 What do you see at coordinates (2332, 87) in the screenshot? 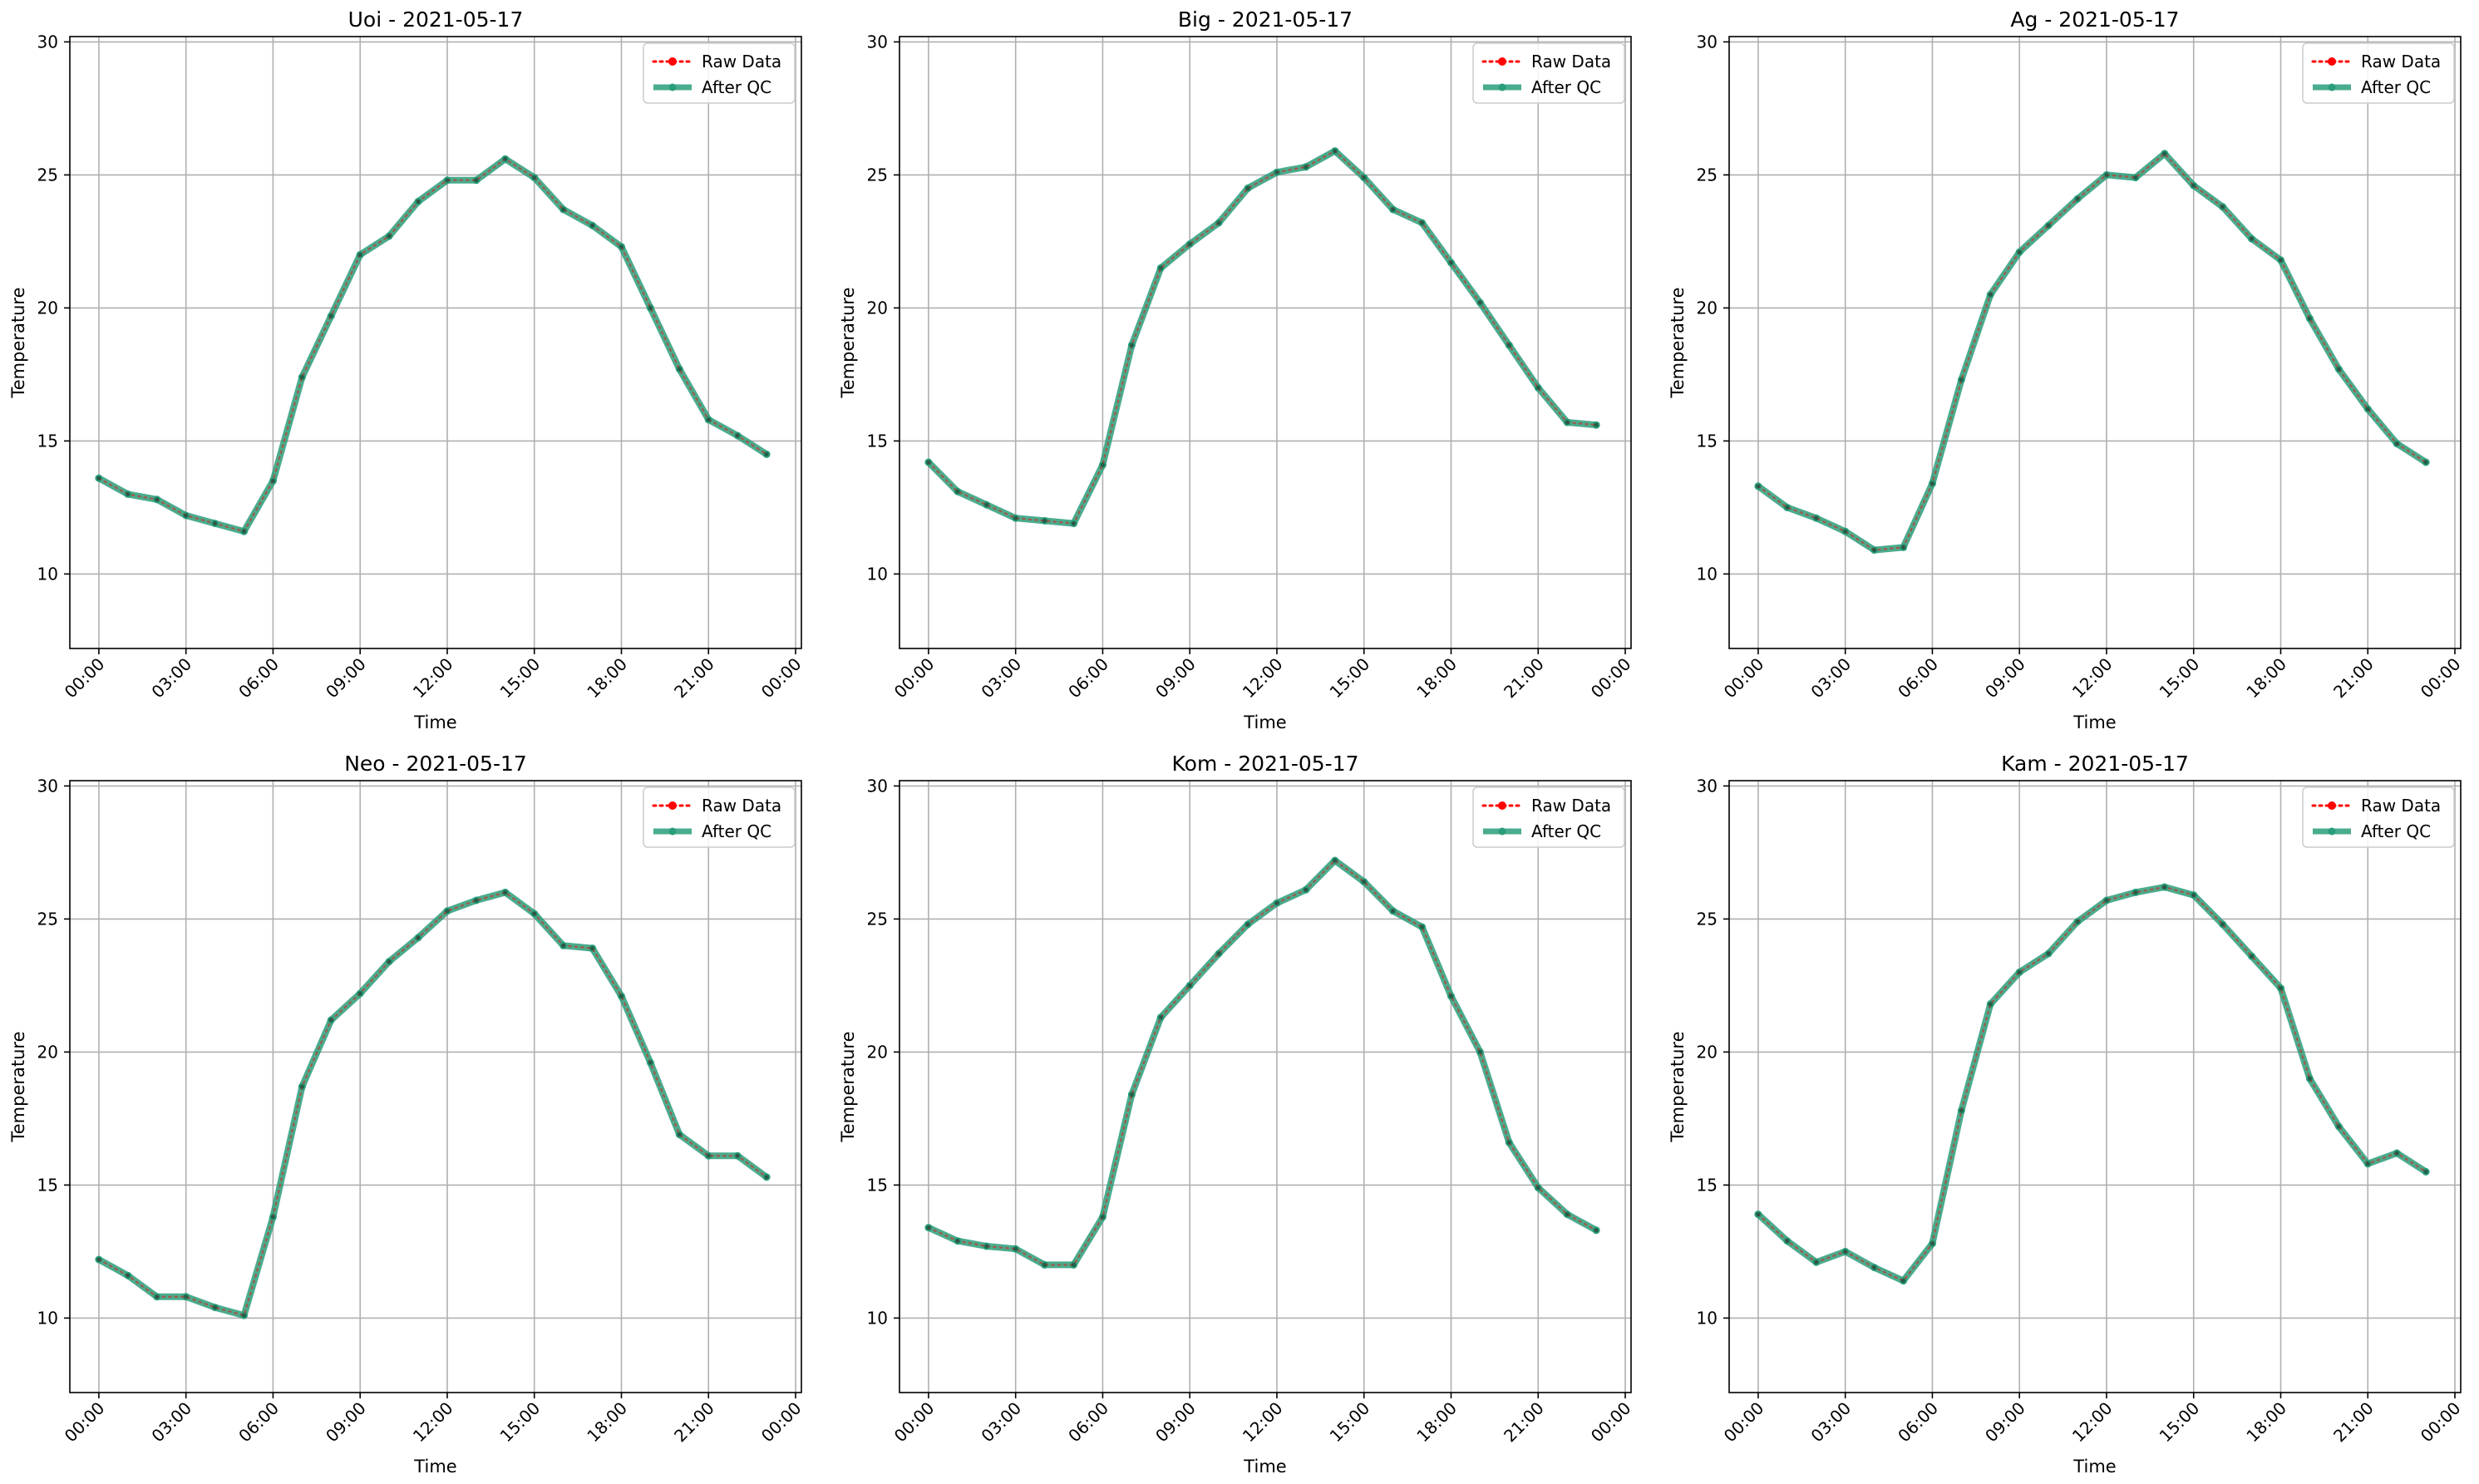
I see `legend-marker-after-qc` at bounding box center [2332, 87].